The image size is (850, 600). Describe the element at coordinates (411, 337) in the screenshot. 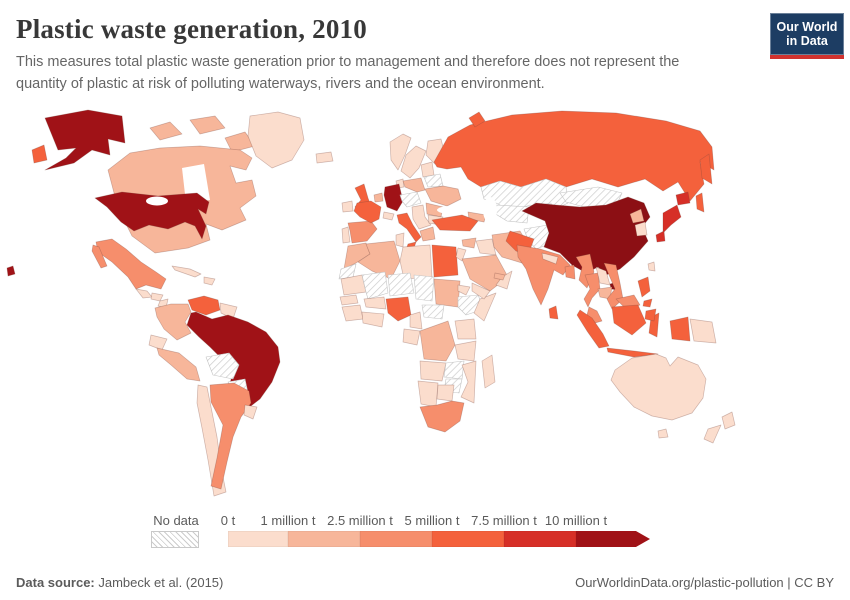

I see `country-gabon-congo` at that location.